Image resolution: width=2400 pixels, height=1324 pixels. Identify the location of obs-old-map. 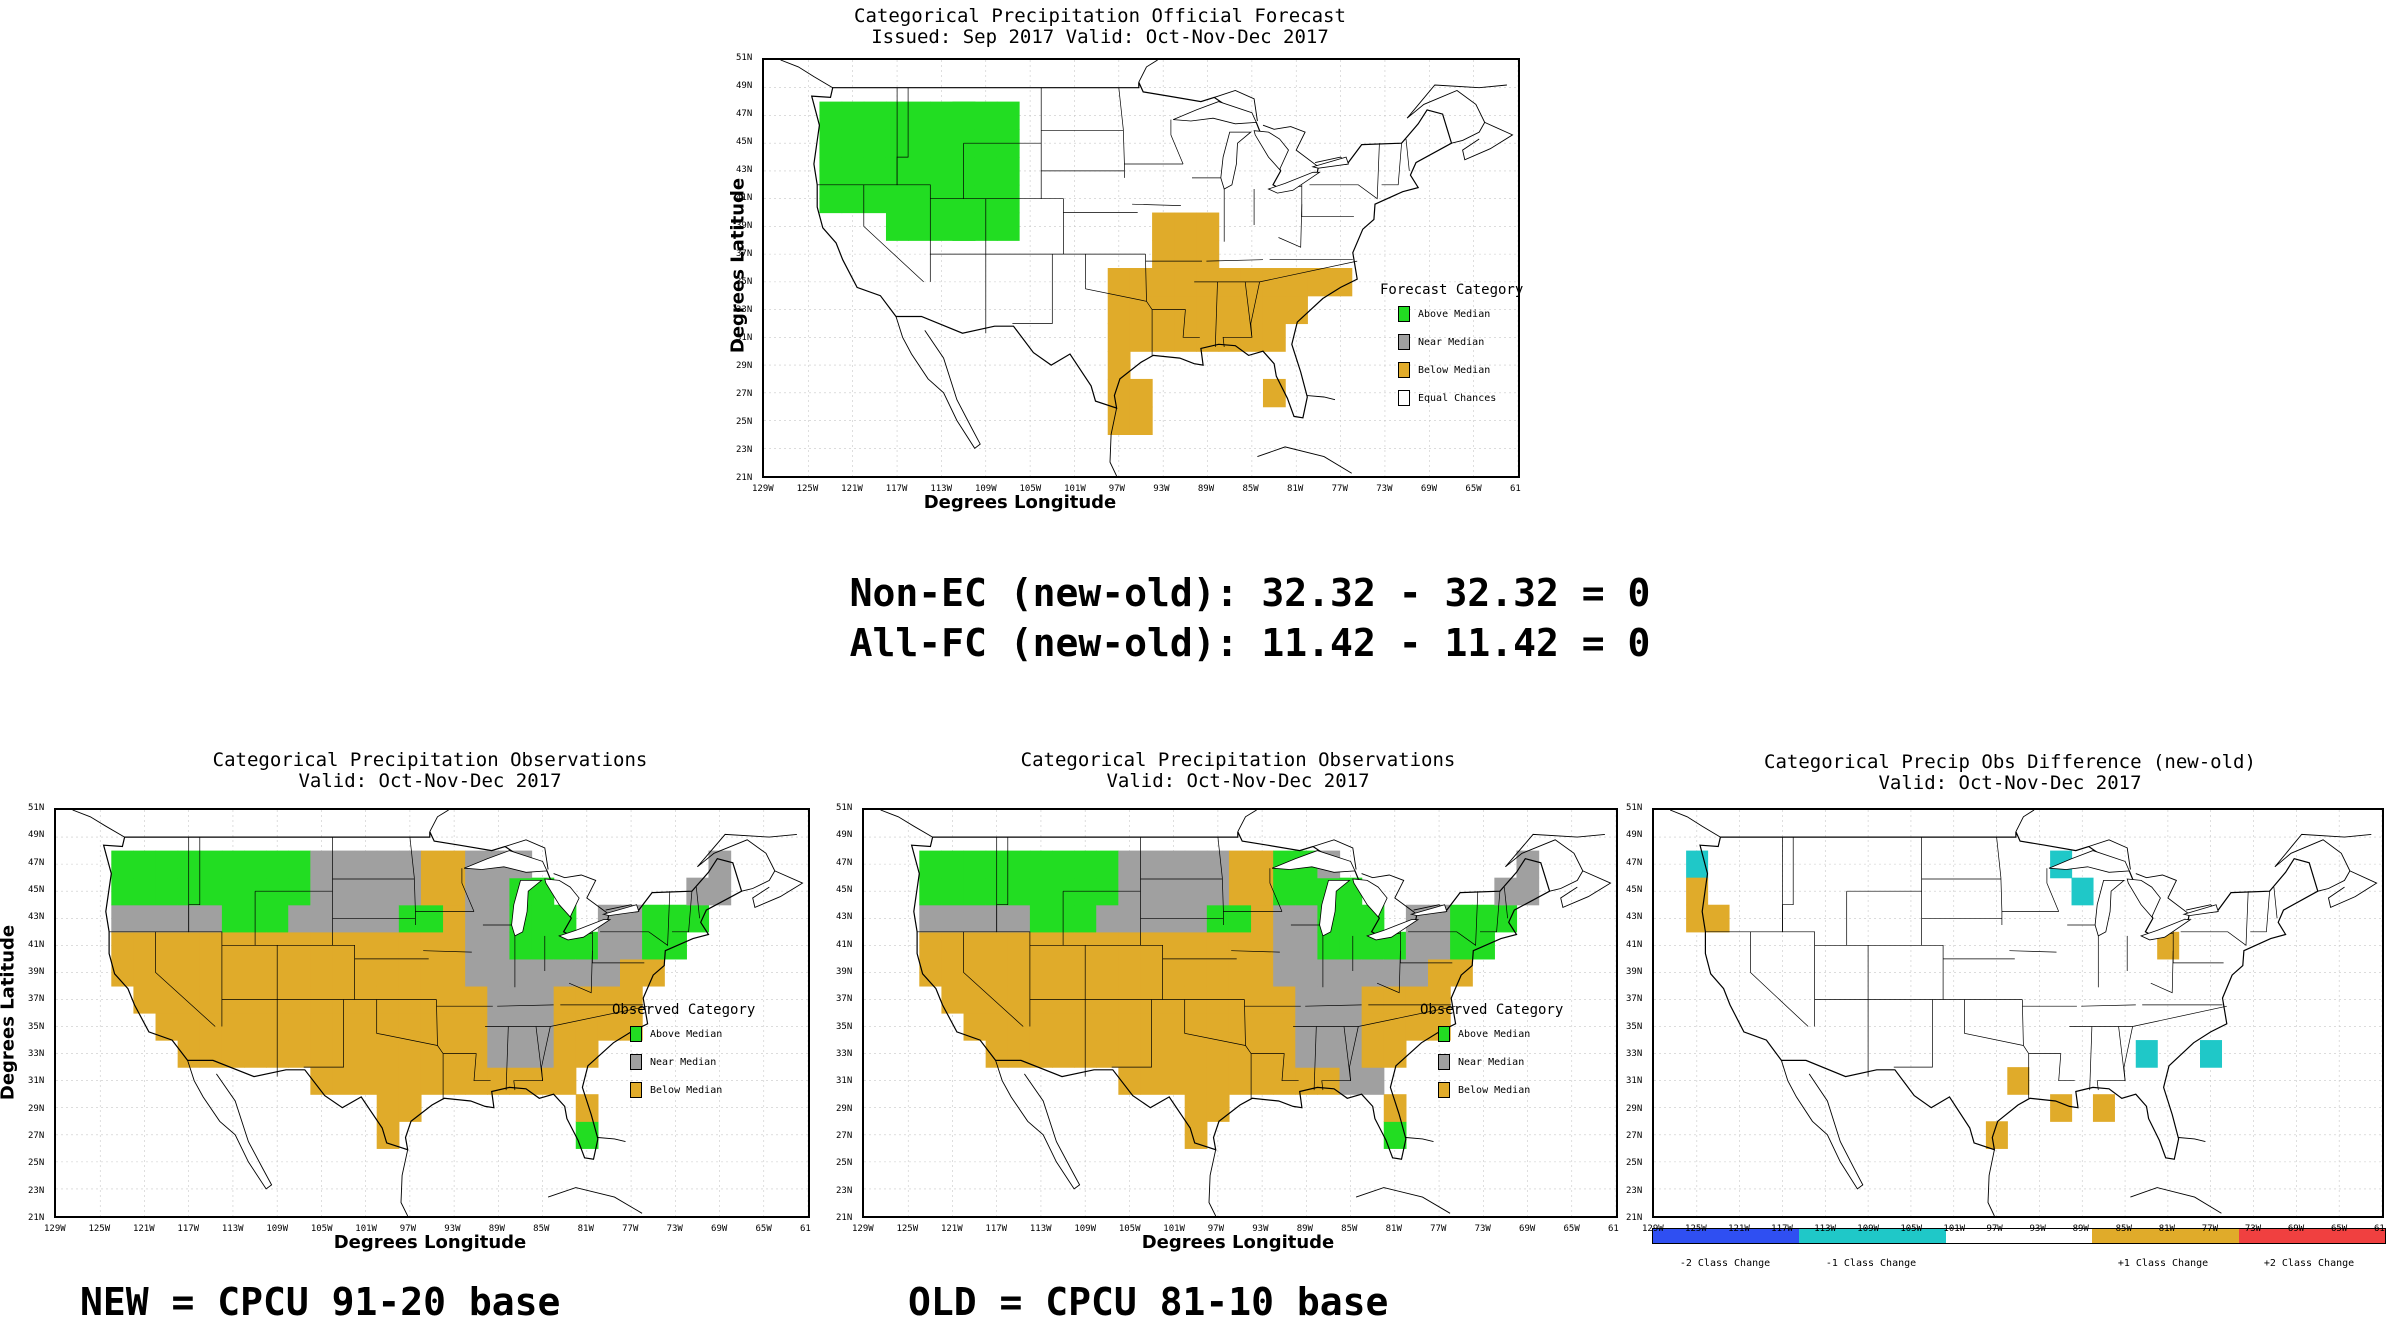
(1240, 1013).